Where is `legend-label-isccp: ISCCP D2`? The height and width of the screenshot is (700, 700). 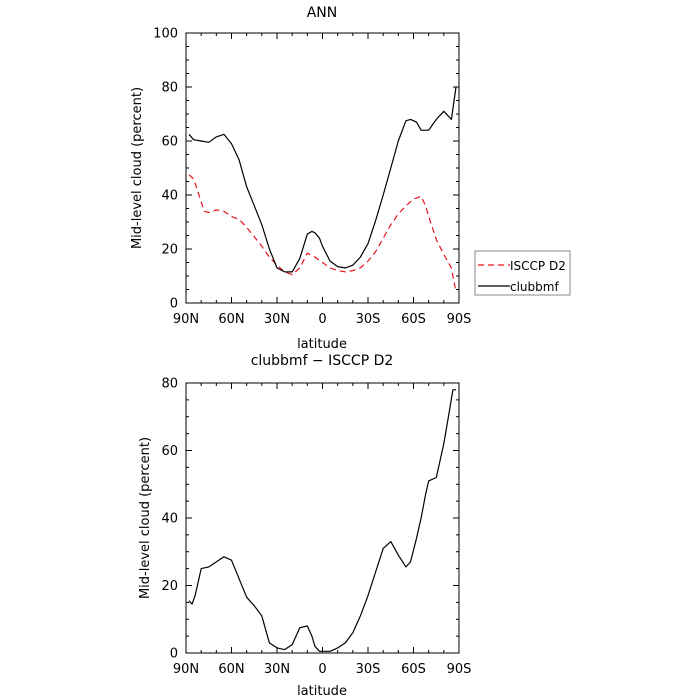 legend-label-isccp: ISCCP D2 is located at coordinates (538, 266).